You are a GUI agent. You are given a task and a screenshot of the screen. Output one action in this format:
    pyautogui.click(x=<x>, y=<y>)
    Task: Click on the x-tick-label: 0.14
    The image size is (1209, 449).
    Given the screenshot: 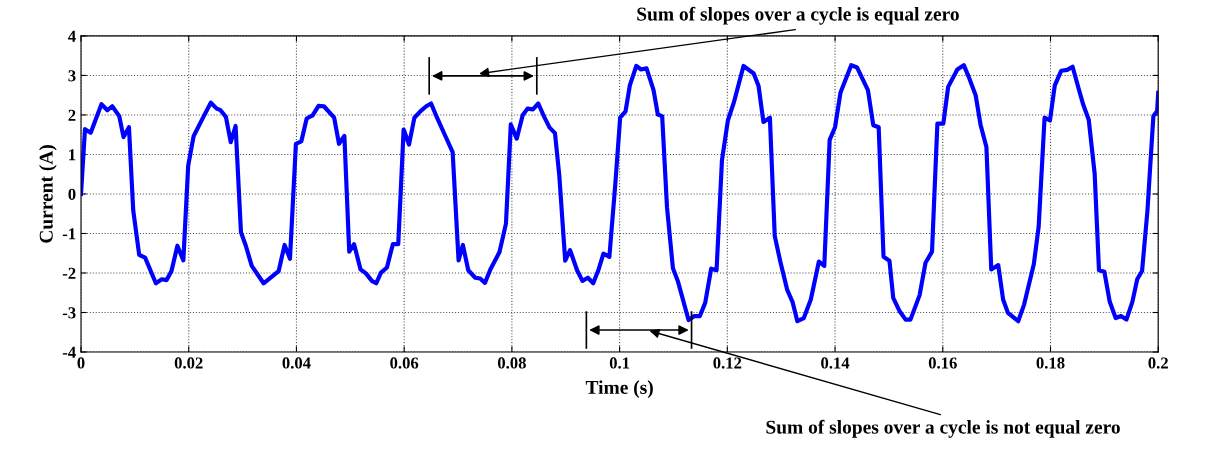 What is the action you would take?
    pyautogui.click(x=835, y=363)
    